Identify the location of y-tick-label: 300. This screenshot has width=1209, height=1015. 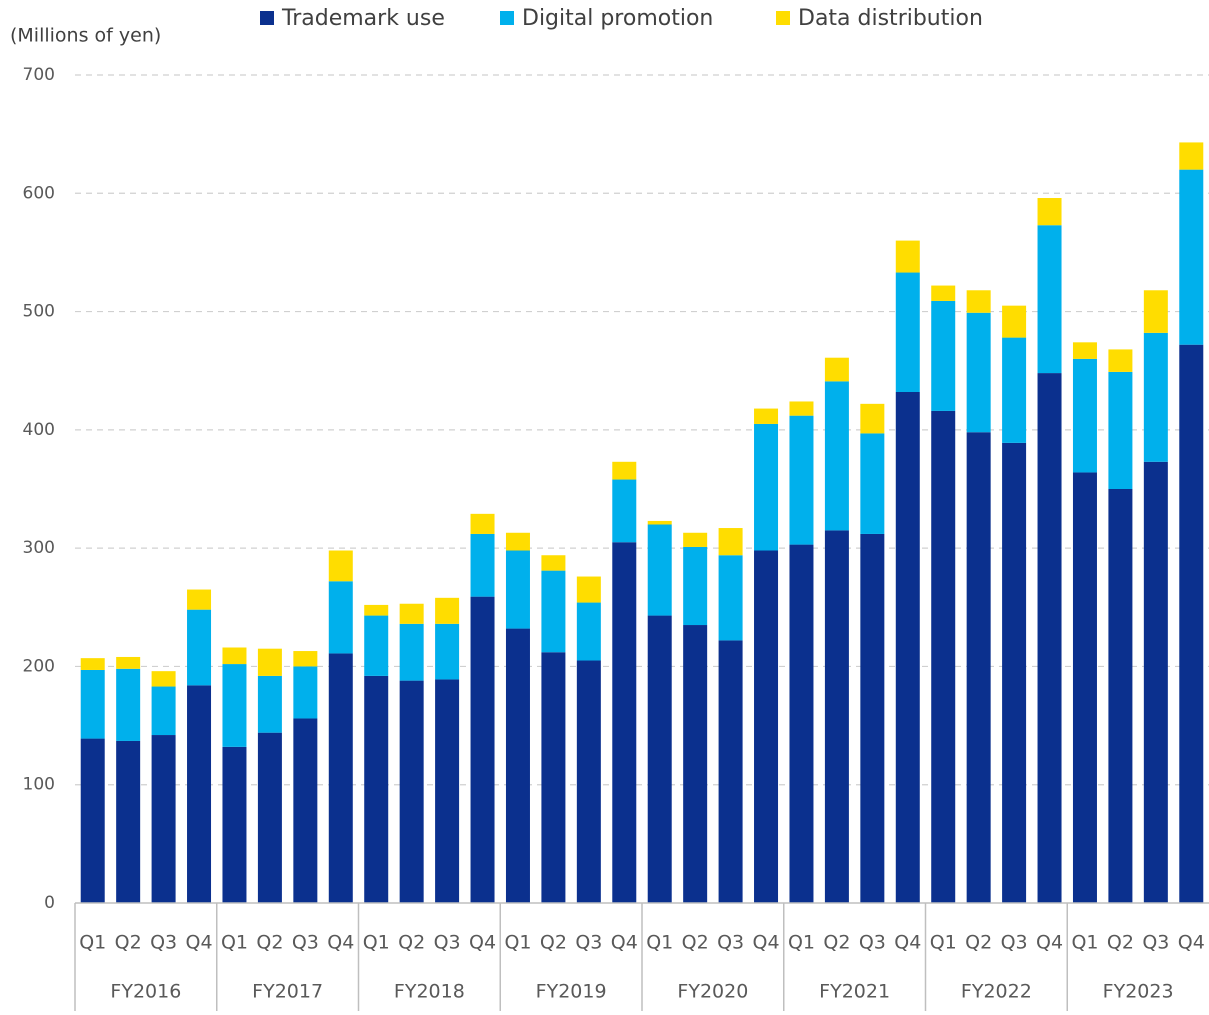
(39, 548).